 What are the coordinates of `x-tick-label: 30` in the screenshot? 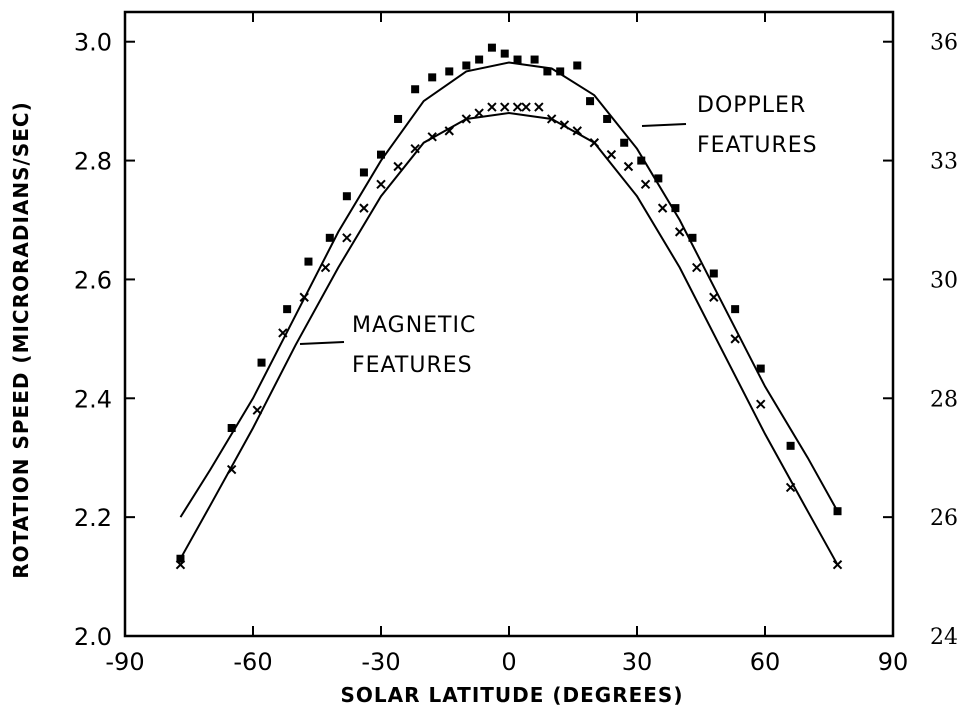 It's located at (637, 662).